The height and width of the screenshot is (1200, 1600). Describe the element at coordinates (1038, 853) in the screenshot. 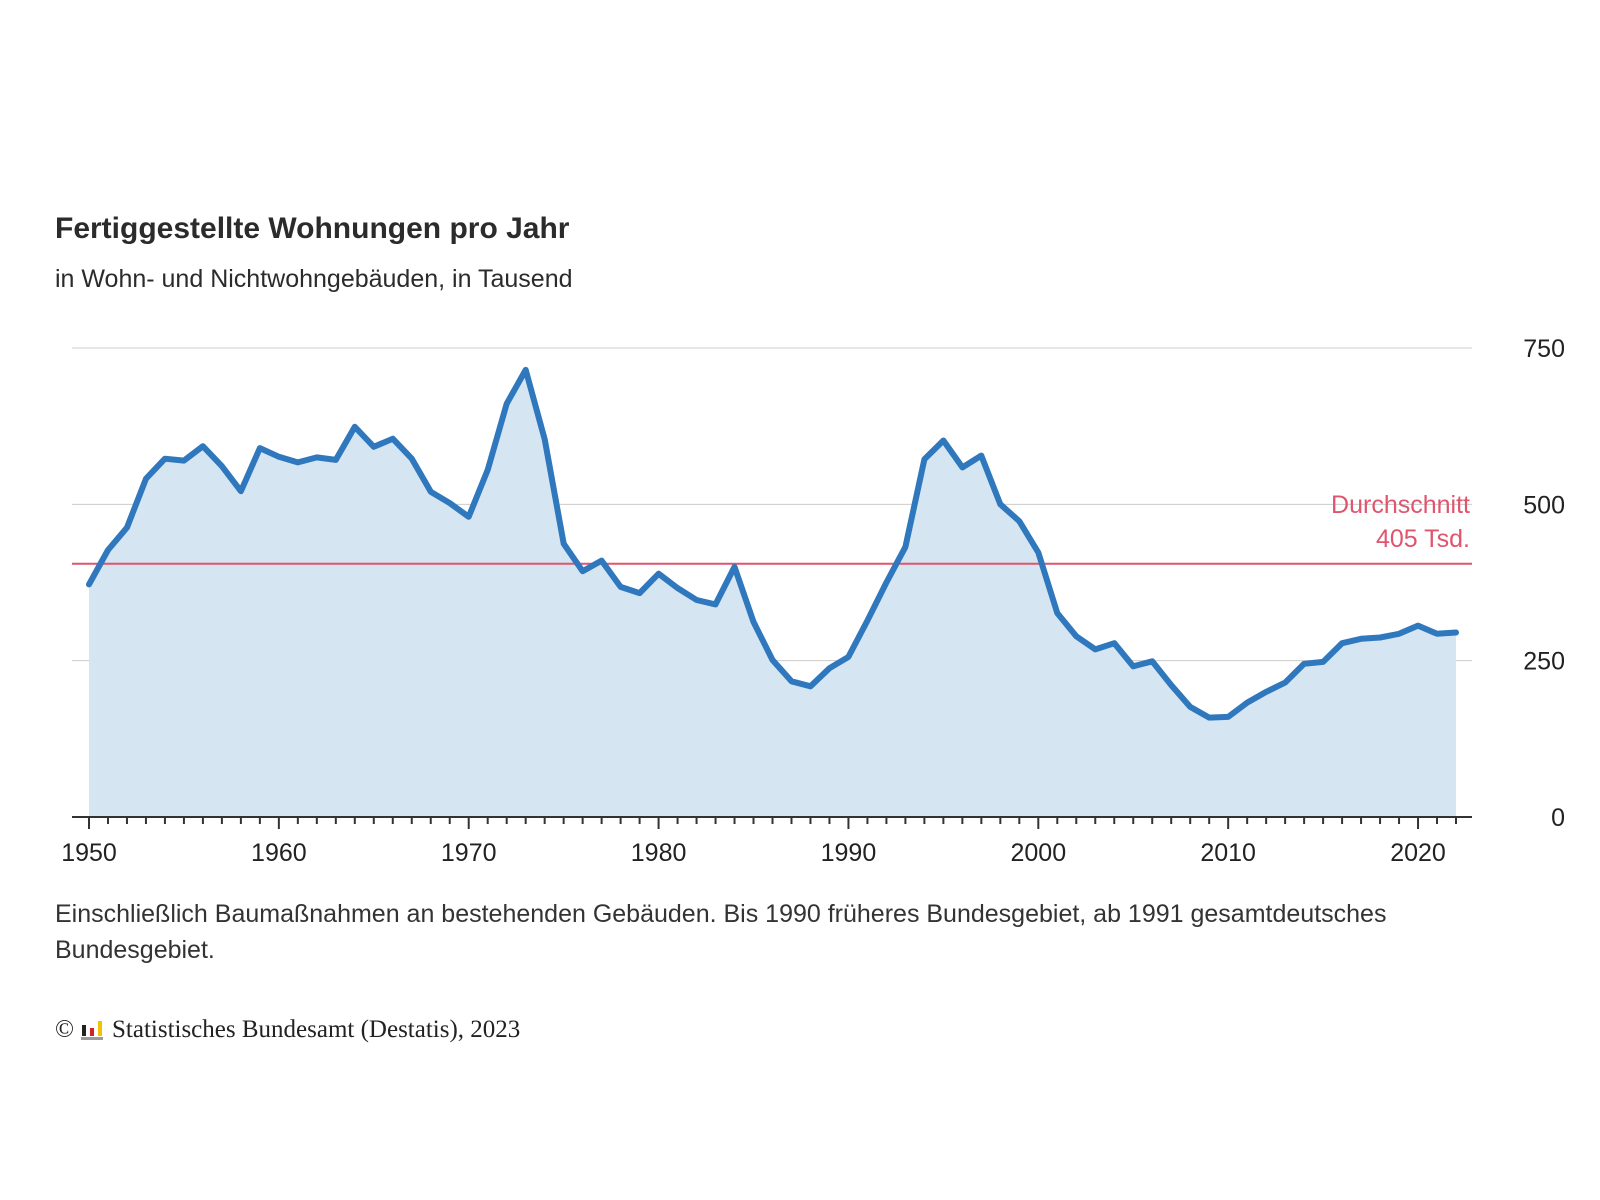

I see `x-tick-label: 2000` at that location.